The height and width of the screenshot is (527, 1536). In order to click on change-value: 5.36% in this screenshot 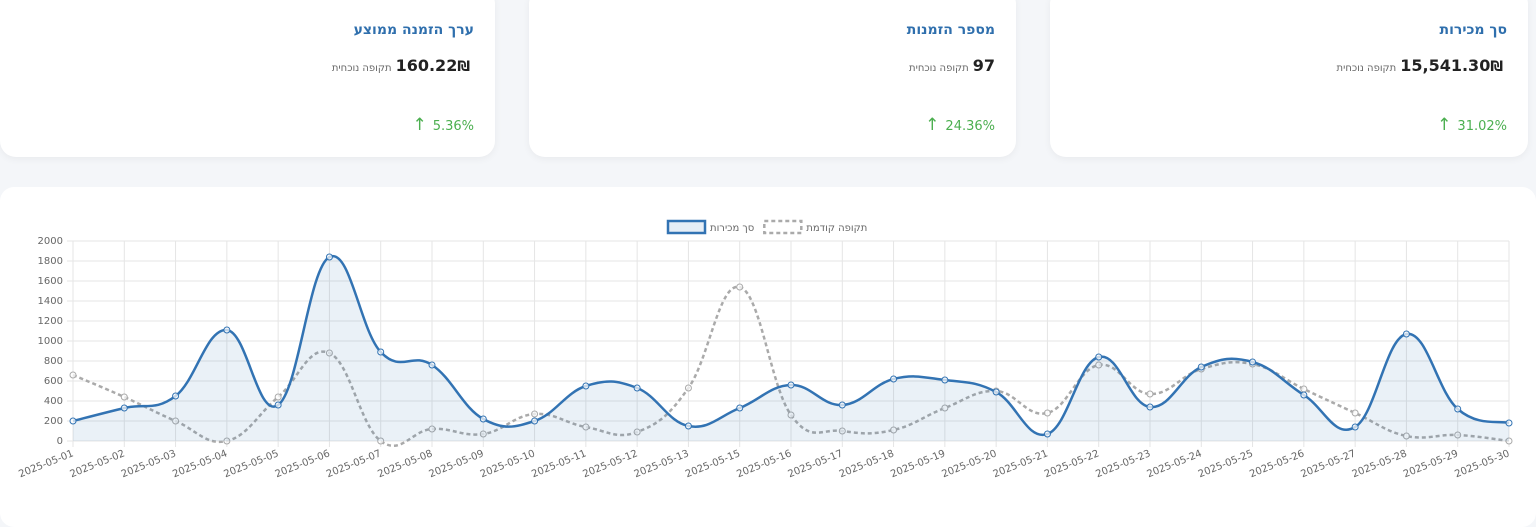, I will do `click(453, 126)`.